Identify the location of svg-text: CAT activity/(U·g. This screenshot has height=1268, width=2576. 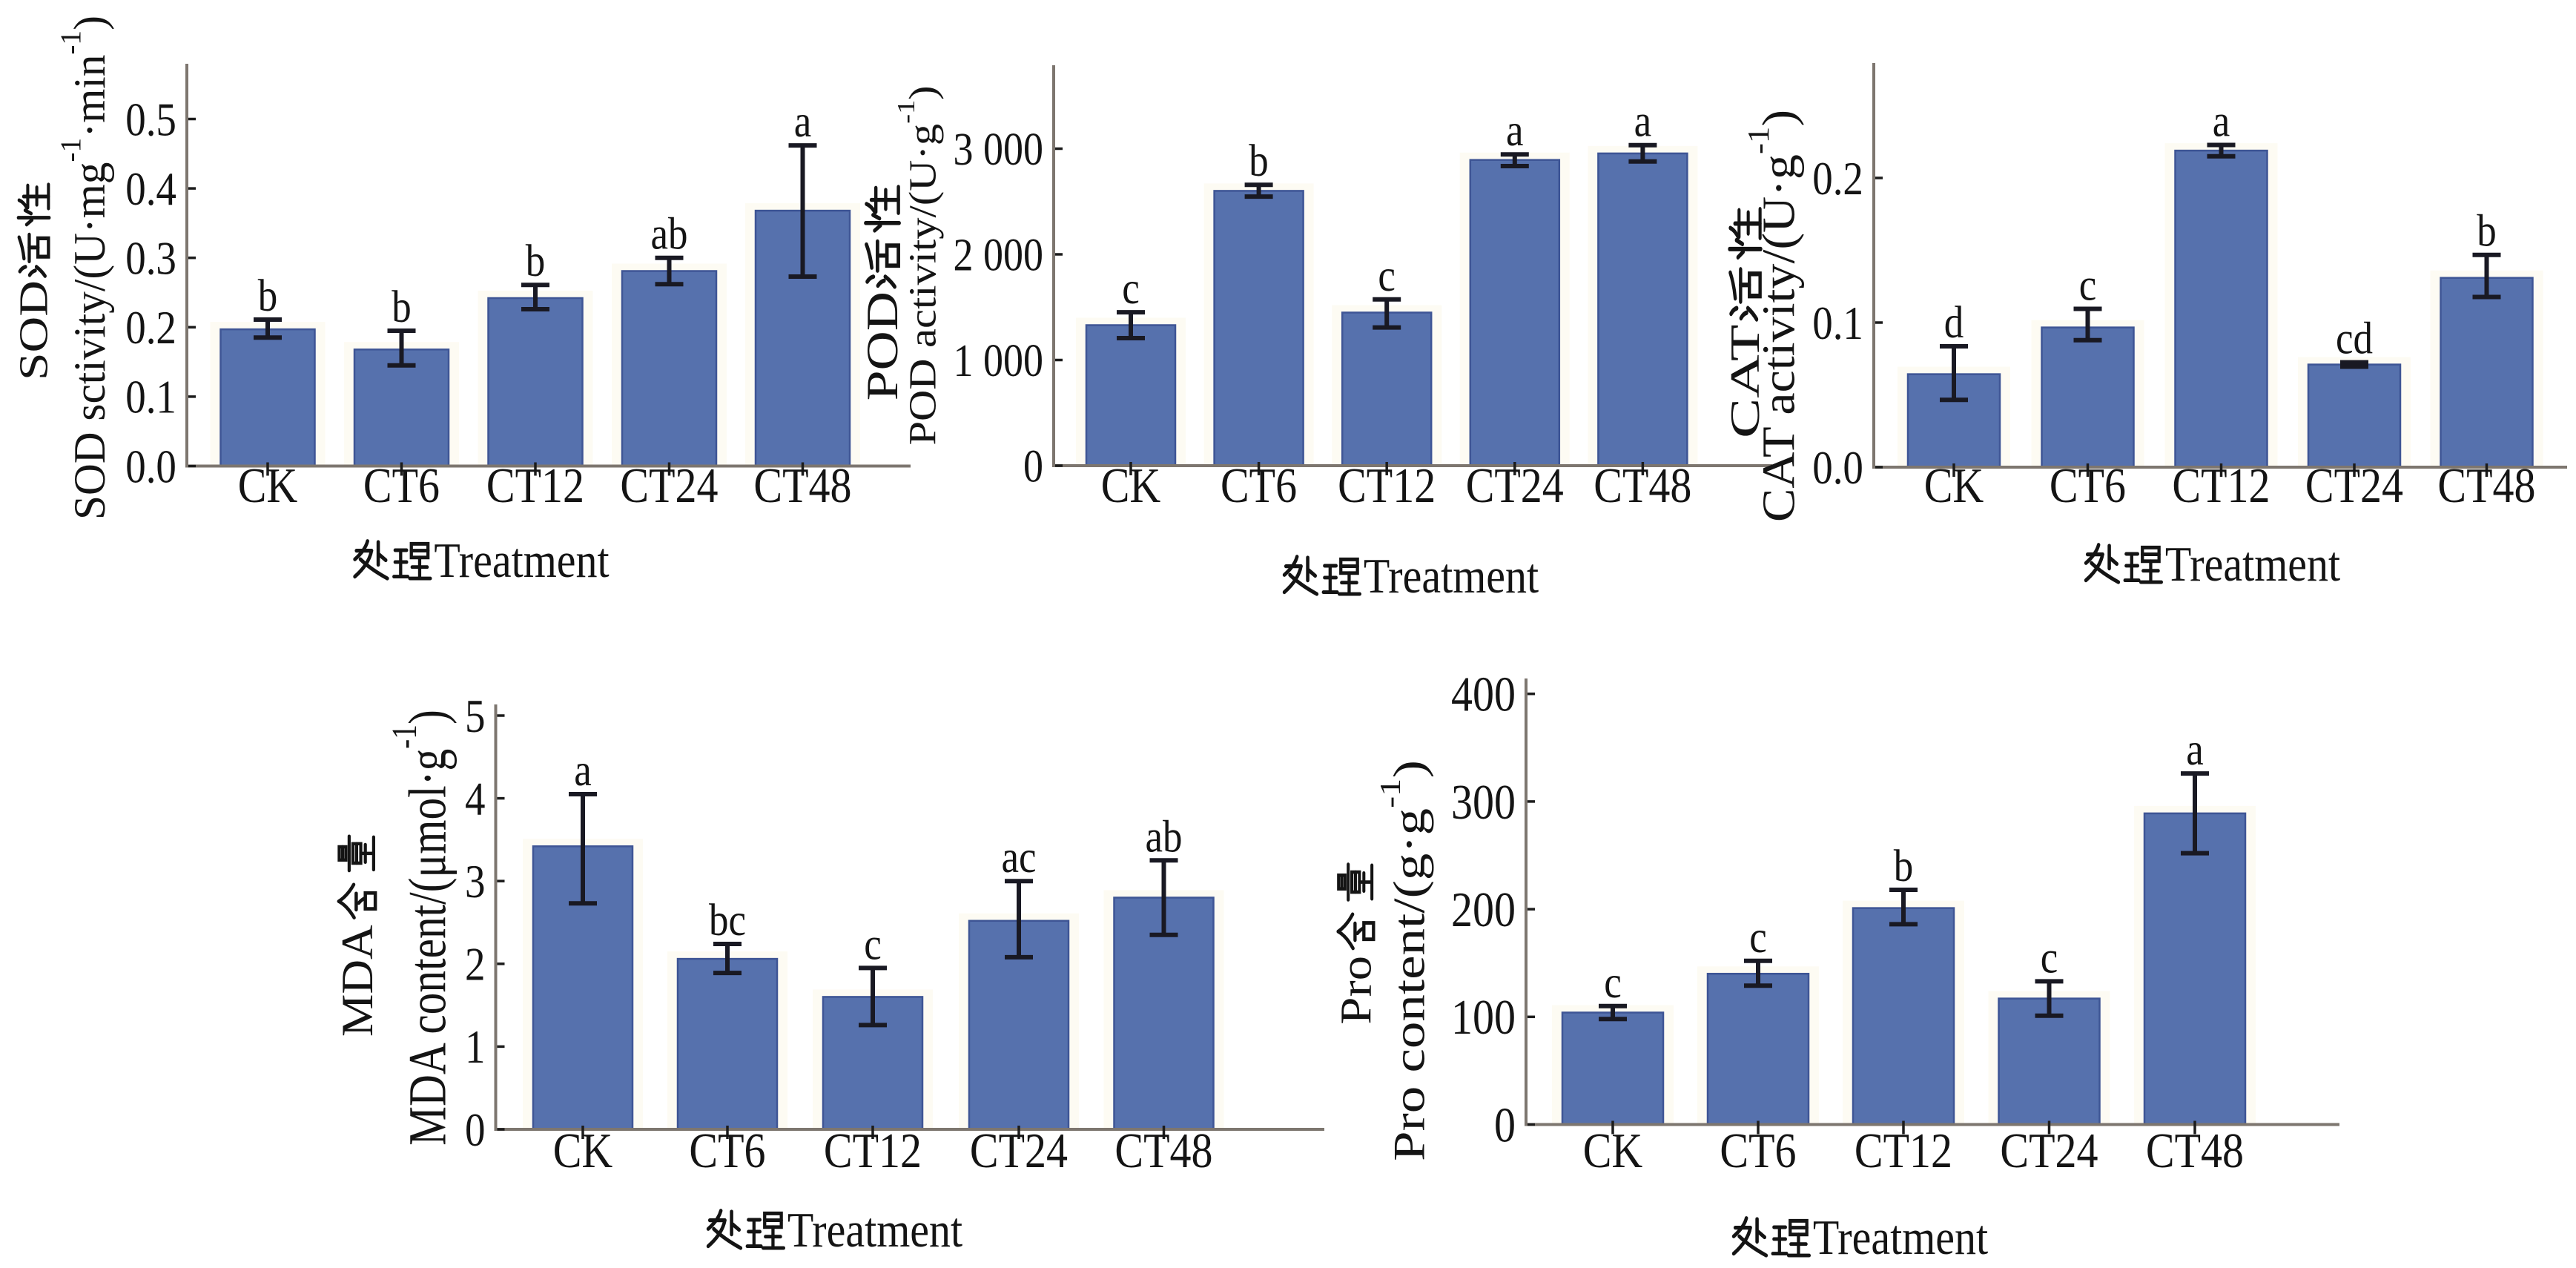
(1779, 338).